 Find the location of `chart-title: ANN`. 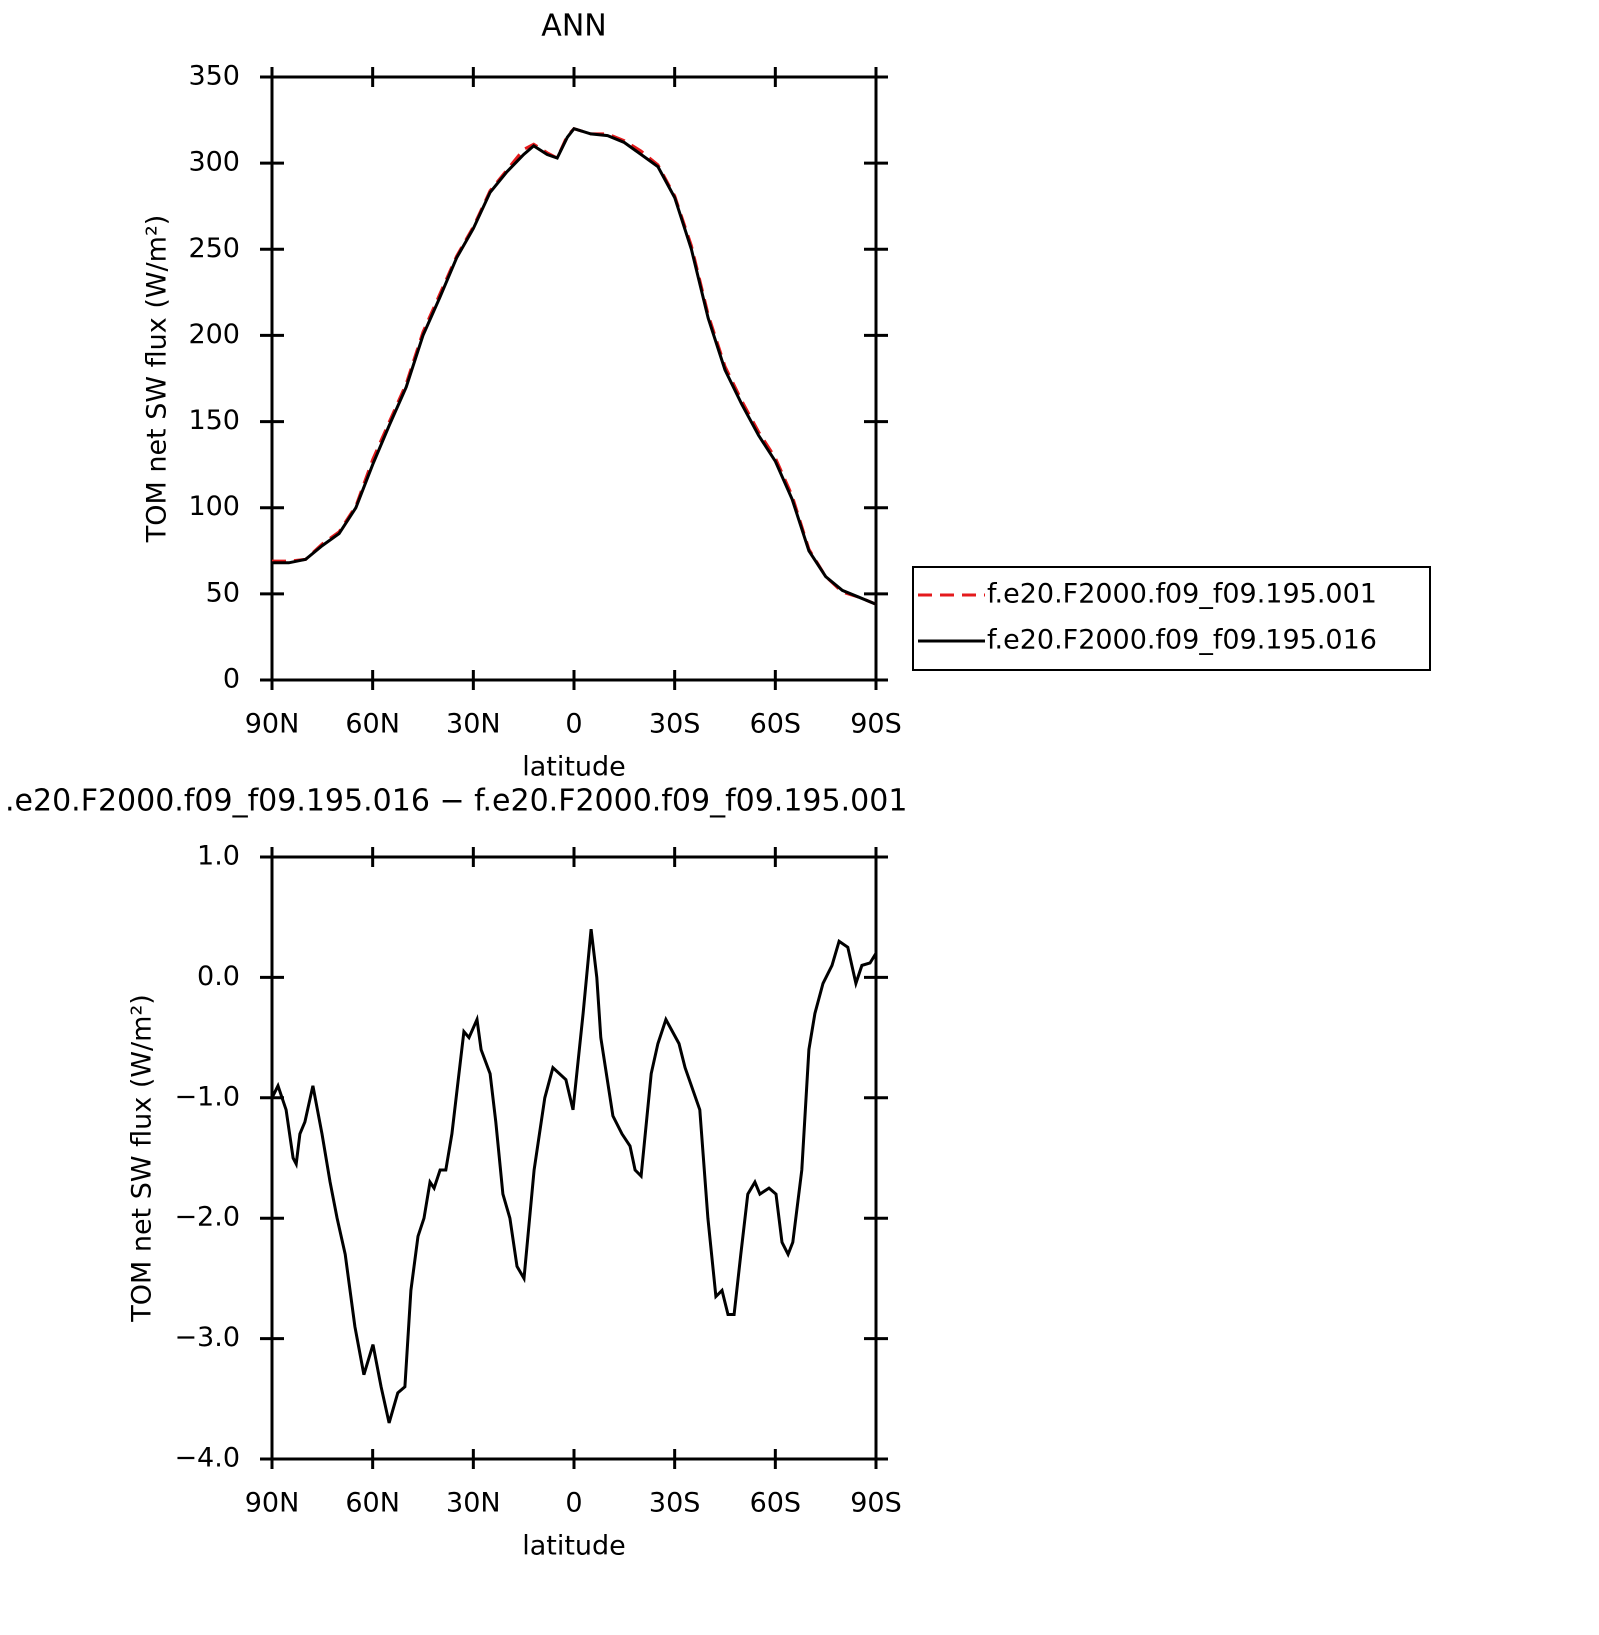

chart-title: ANN is located at coordinates (573, 26).